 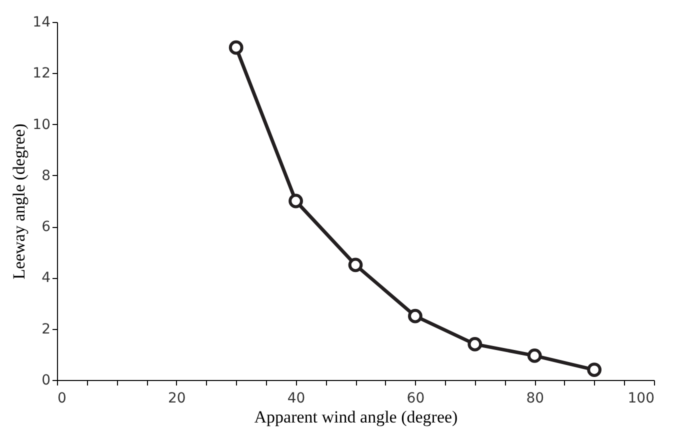 What do you see at coordinates (356, 417) in the screenshot?
I see `x-axis-title: Apparent wind angle (degree)` at bounding box center [356, 417].